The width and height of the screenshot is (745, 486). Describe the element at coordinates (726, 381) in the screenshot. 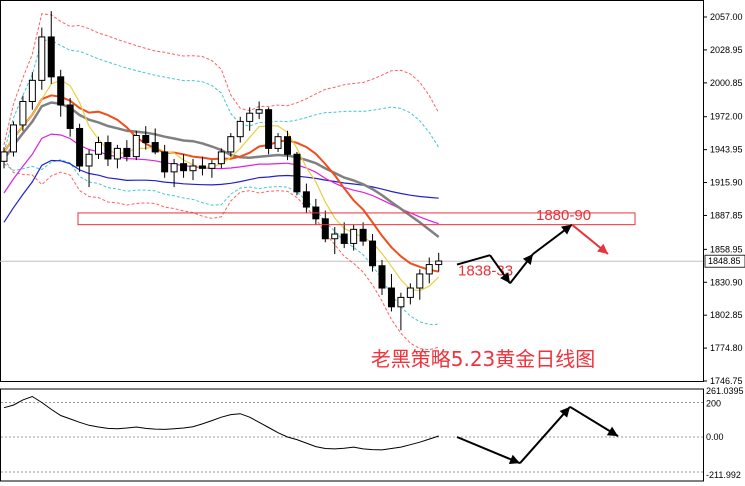

I see `price-tick-label: 1746.75` at that location.